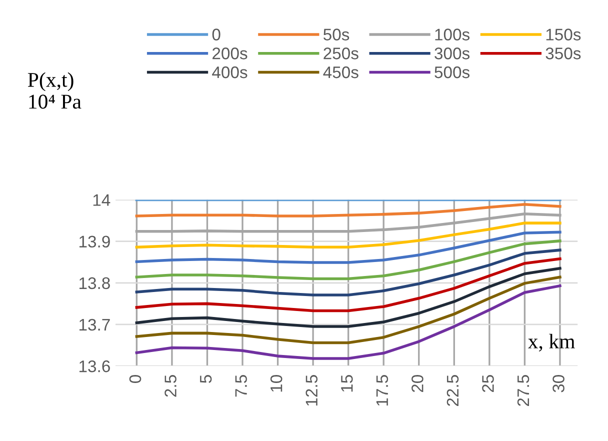 The image size is (608, 441). What do you see at coordinates (336, 34) in the screenshot?
I see `legend-label: 50s` at bounding box center [336, 34].